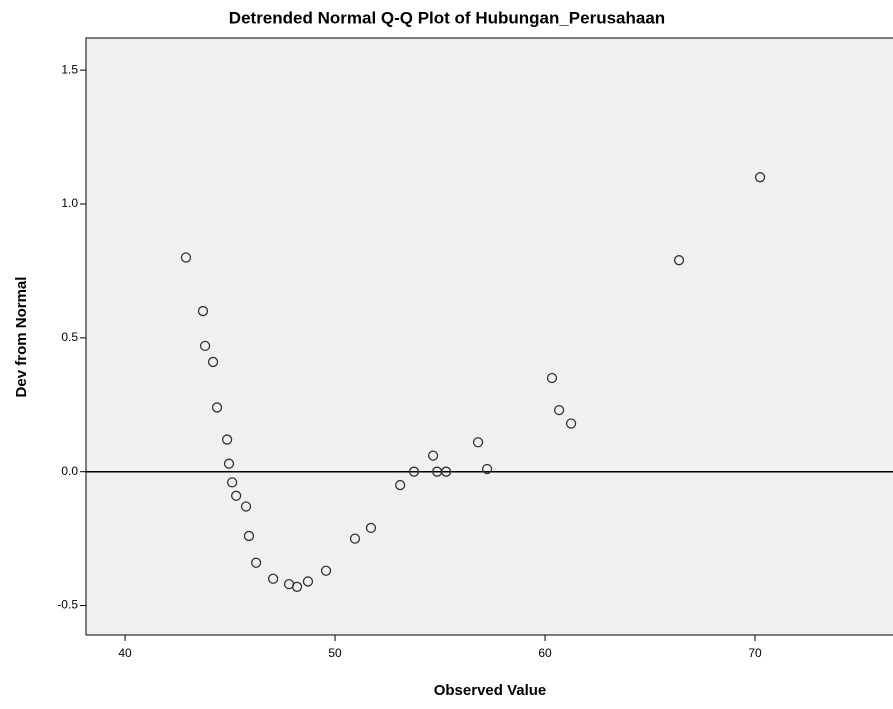 This screenshot has height=709, width=893. I want to click on y-tick-label: 1.5, so click(69, 69).